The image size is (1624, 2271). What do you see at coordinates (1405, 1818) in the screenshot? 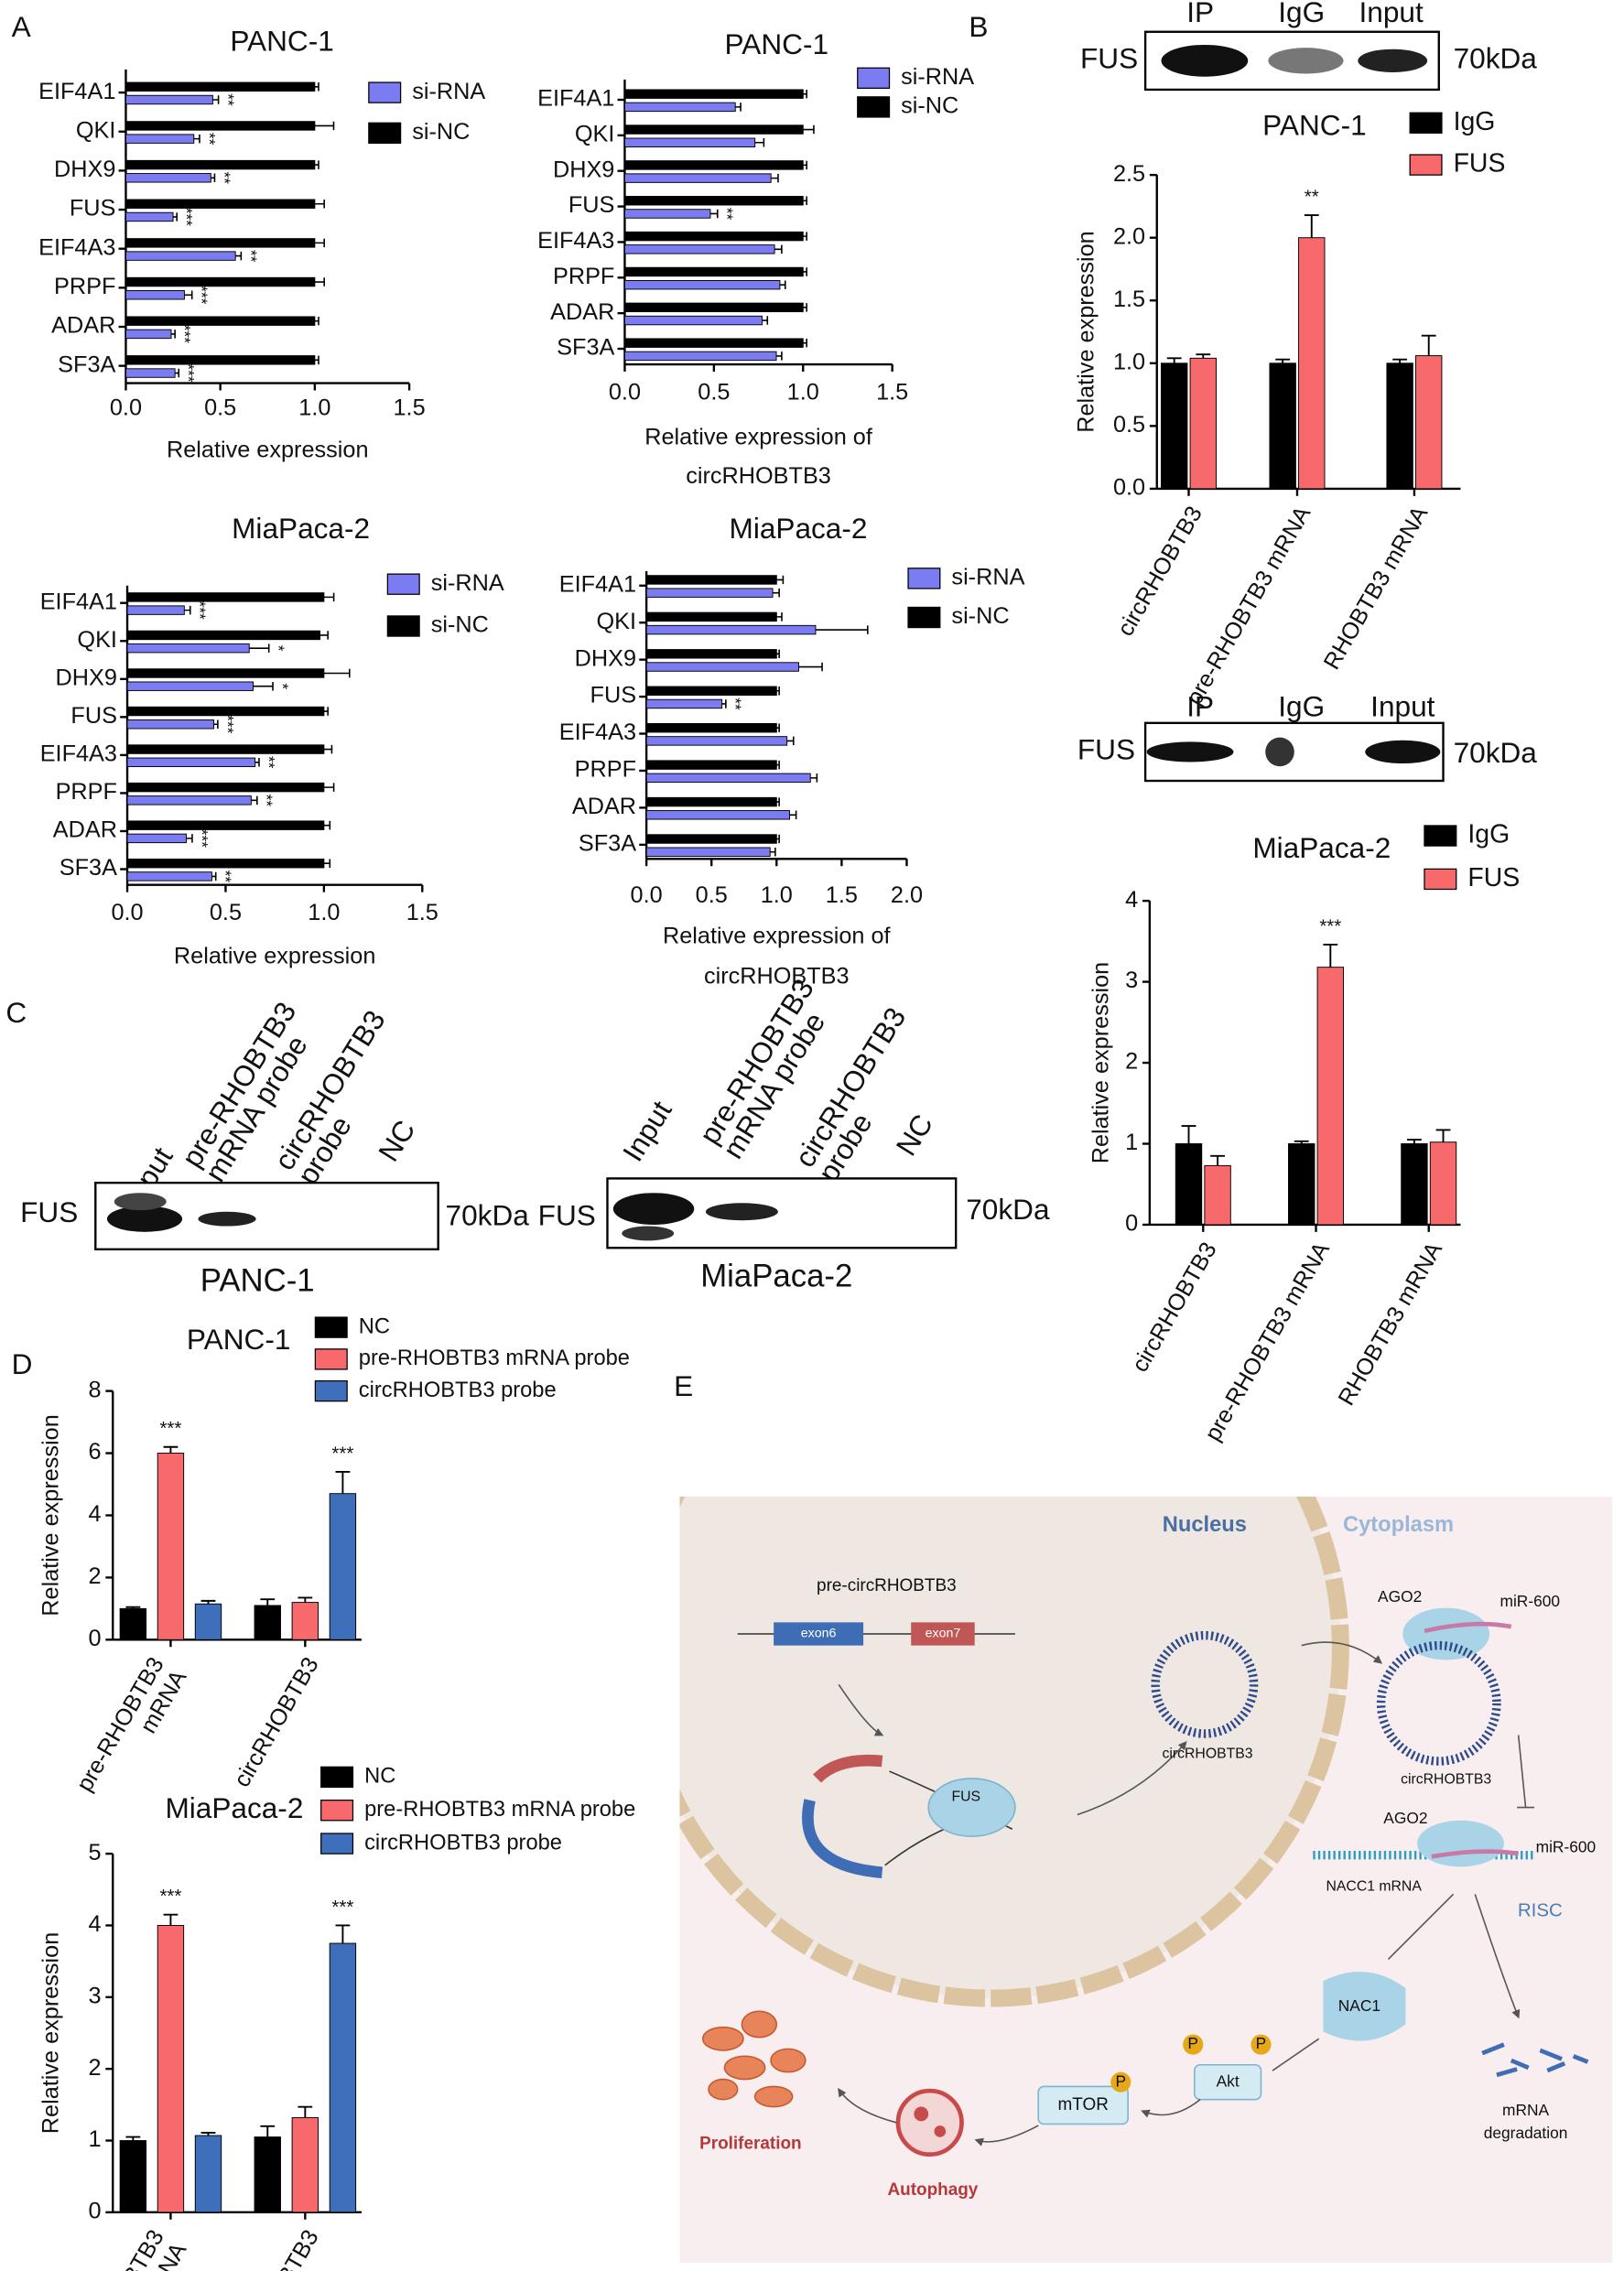
I see `ago2-label: AGO2` at bounding box center [1405, 1818].